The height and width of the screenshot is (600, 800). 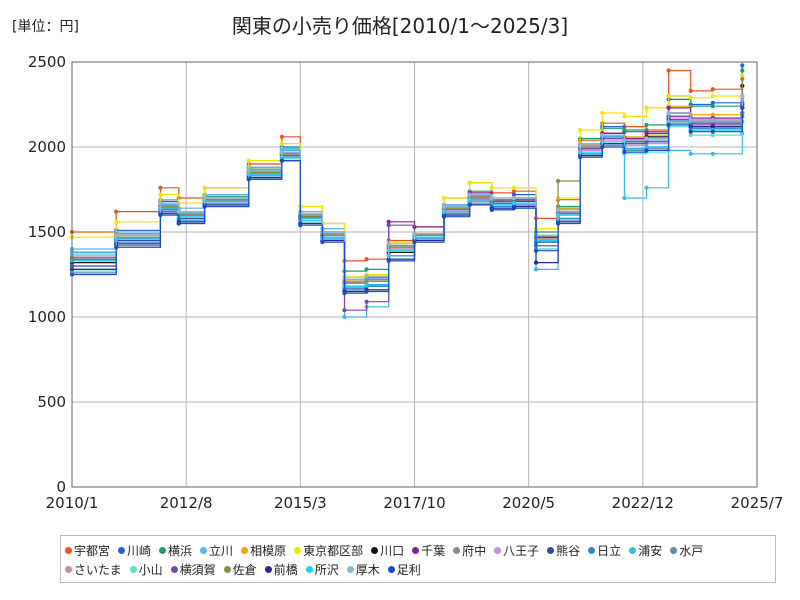 What do you see at coordinates (285, 570) in the screenshot?
I see `legend-label: 前橋` at bounding box center [285, 570].